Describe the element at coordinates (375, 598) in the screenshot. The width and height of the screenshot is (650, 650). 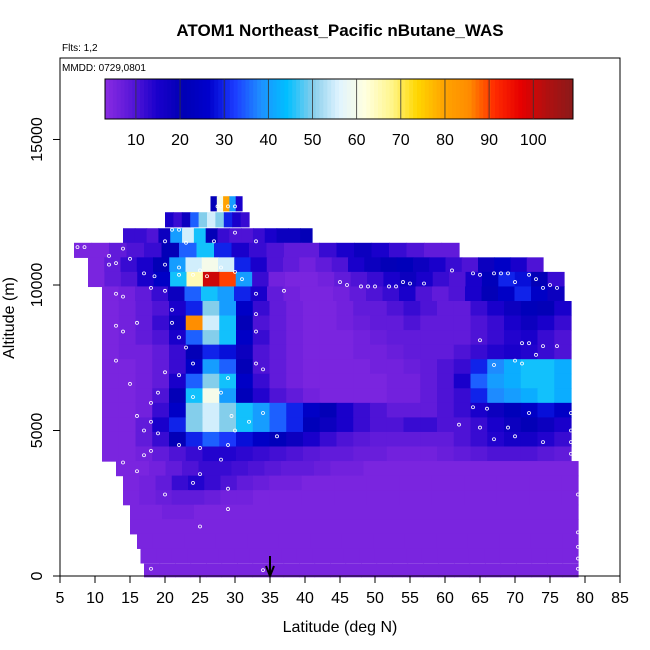
I see `x-tick-label: 50` at that location.